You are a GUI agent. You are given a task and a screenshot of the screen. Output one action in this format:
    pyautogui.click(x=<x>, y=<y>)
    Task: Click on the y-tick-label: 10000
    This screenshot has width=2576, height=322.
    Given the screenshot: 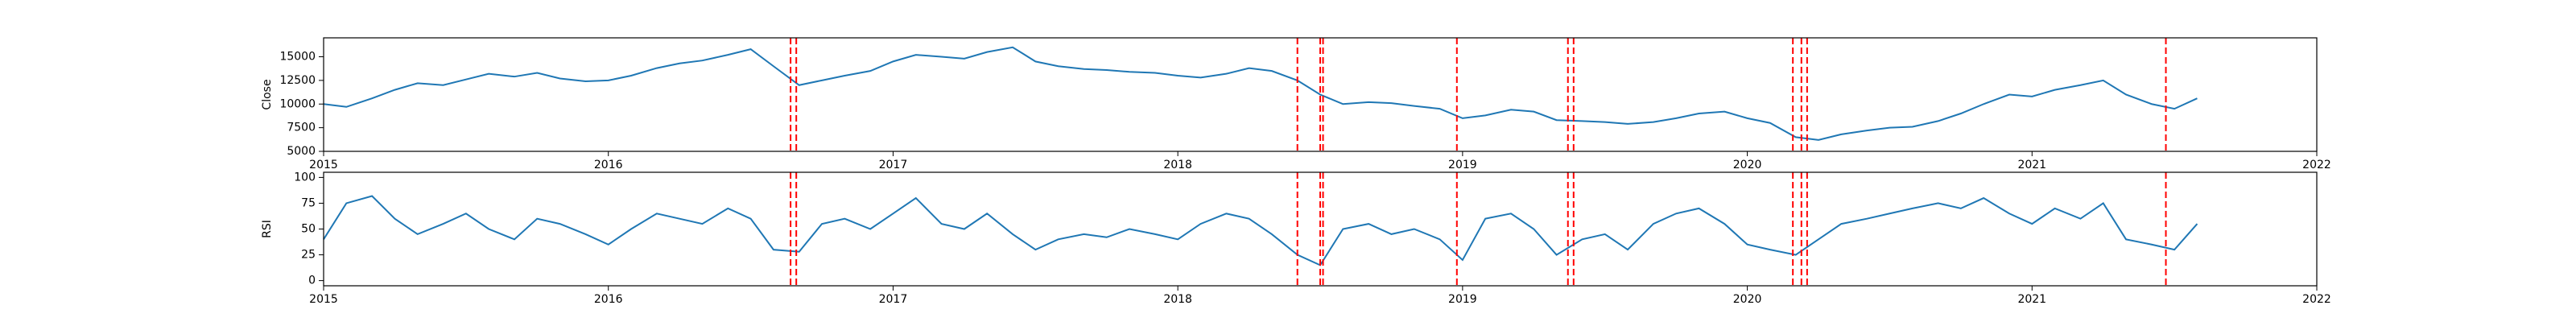 What is the action you would take?
    pyautogui.click(x=297, y=103)
    